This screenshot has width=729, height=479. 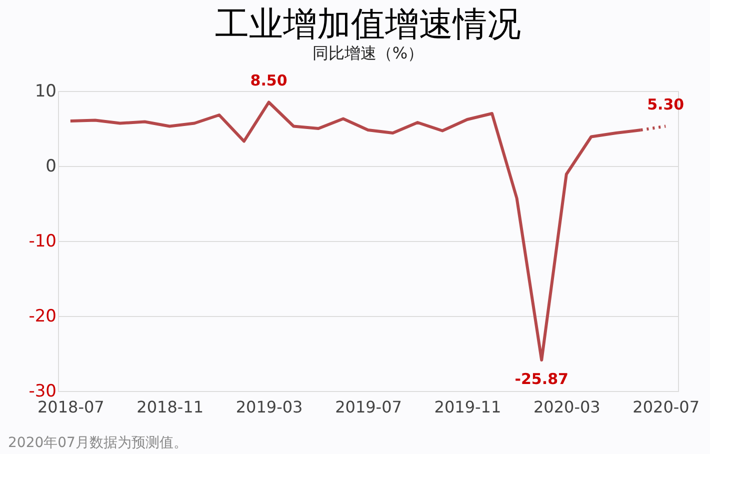 What do you see at coordinates (42, 316) in the screenshot?
I see `y-tick-label: -20` at bounding box center [42, 316].